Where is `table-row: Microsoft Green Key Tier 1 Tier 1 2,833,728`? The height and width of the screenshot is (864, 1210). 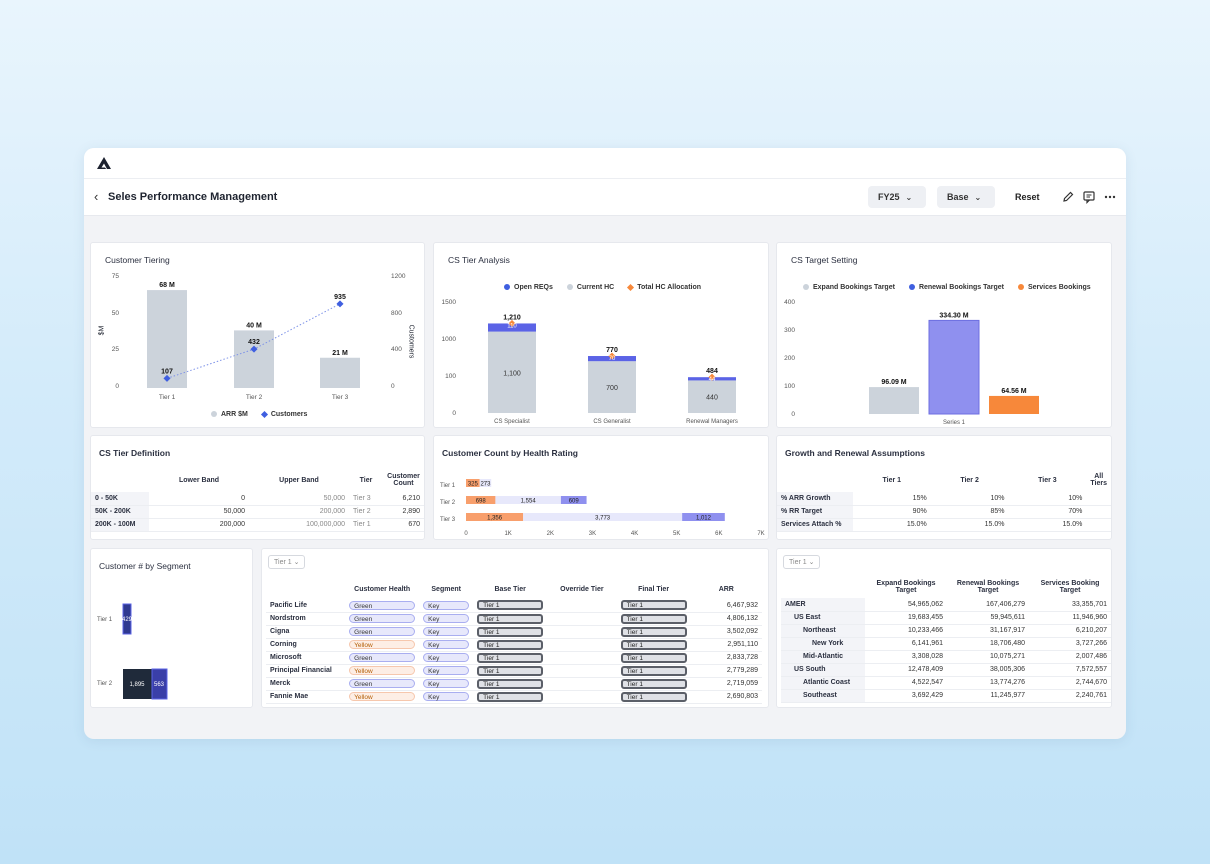 table-row: Microsoft Green Key Tier 1 Tier 1 2,833,728 is located at coordinates (514, 658).